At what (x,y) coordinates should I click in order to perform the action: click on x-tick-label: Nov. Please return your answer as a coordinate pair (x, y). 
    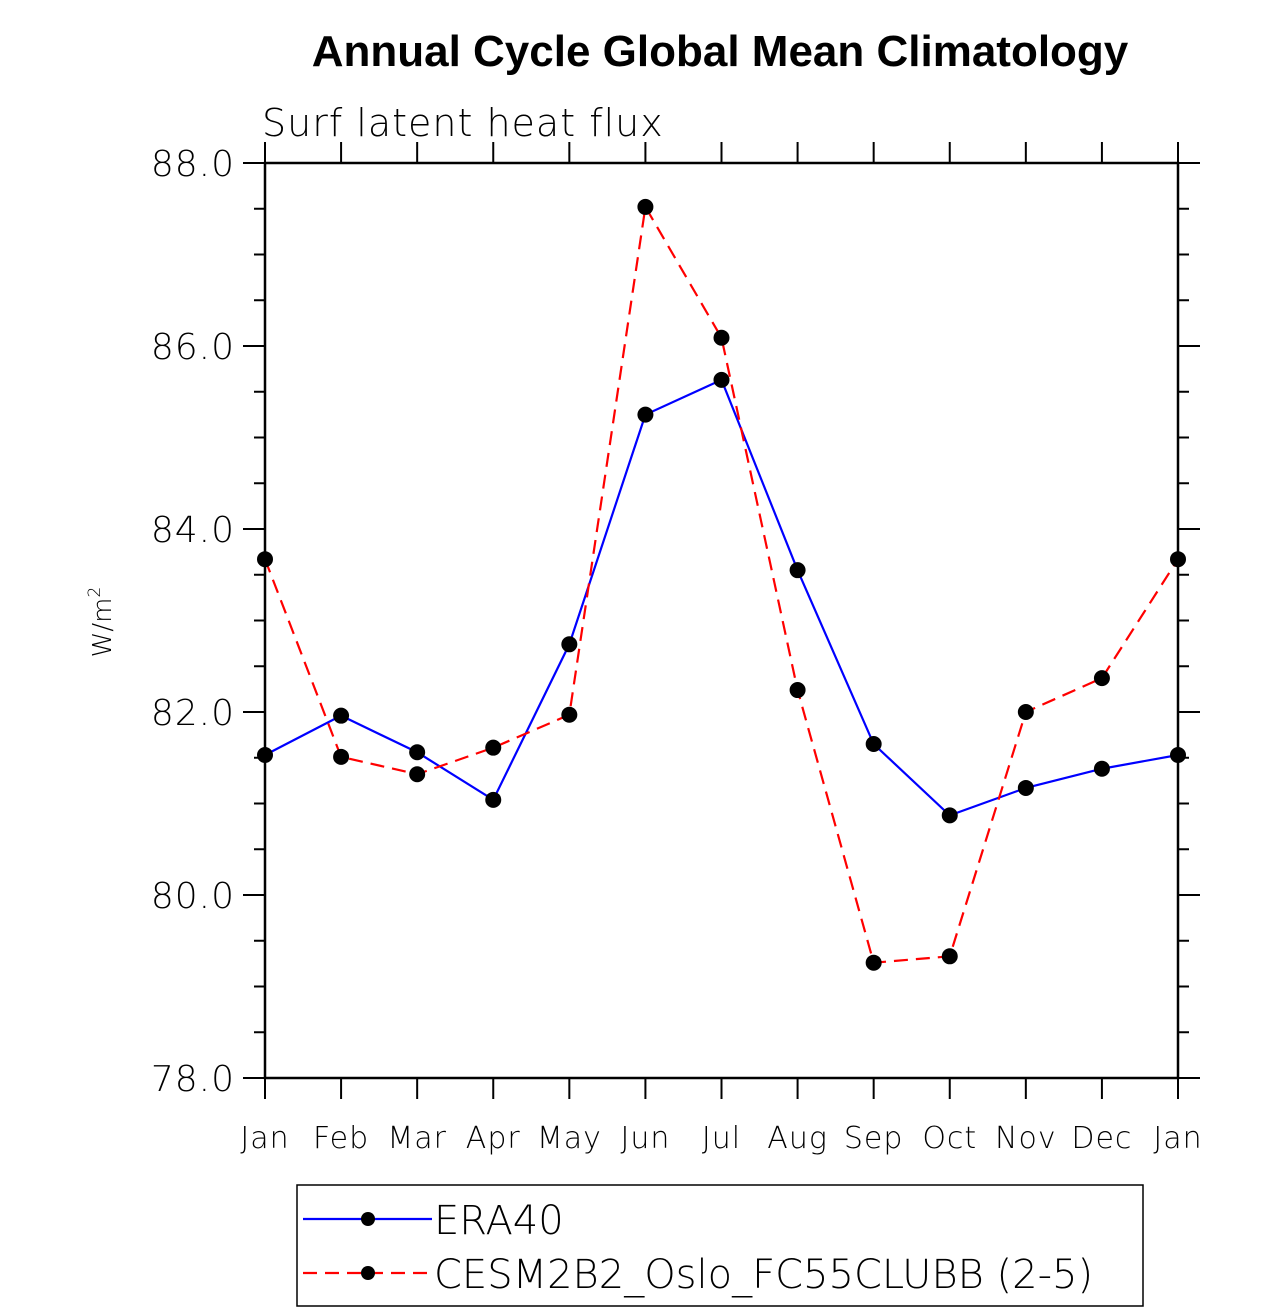
    Looking at the image, I should click on (1026, 1138).